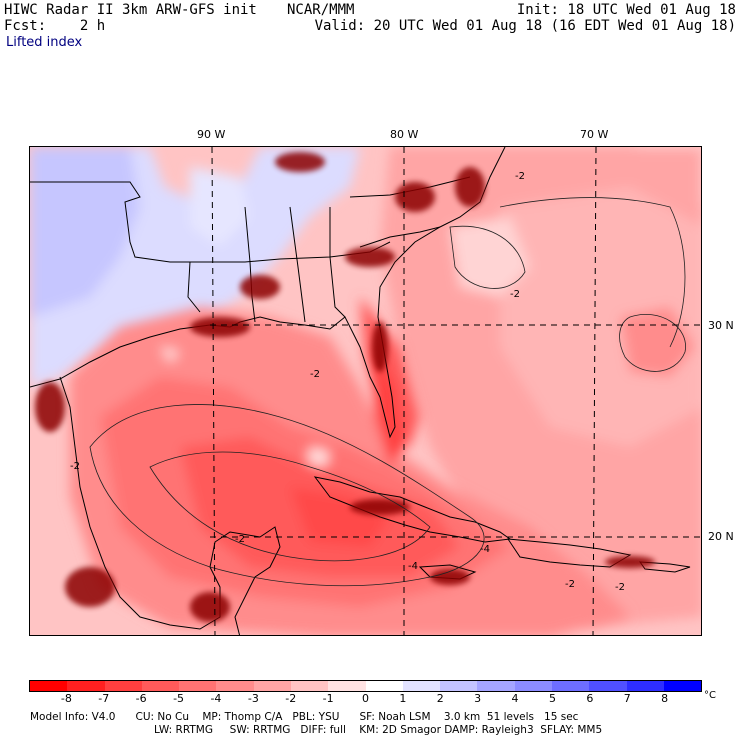  I want to click on colorbar-labels: -8 -7 -6 -5 -4 -3 -2 -1 0 1 2 3 4 5 6 7 8, so click(365, 699).